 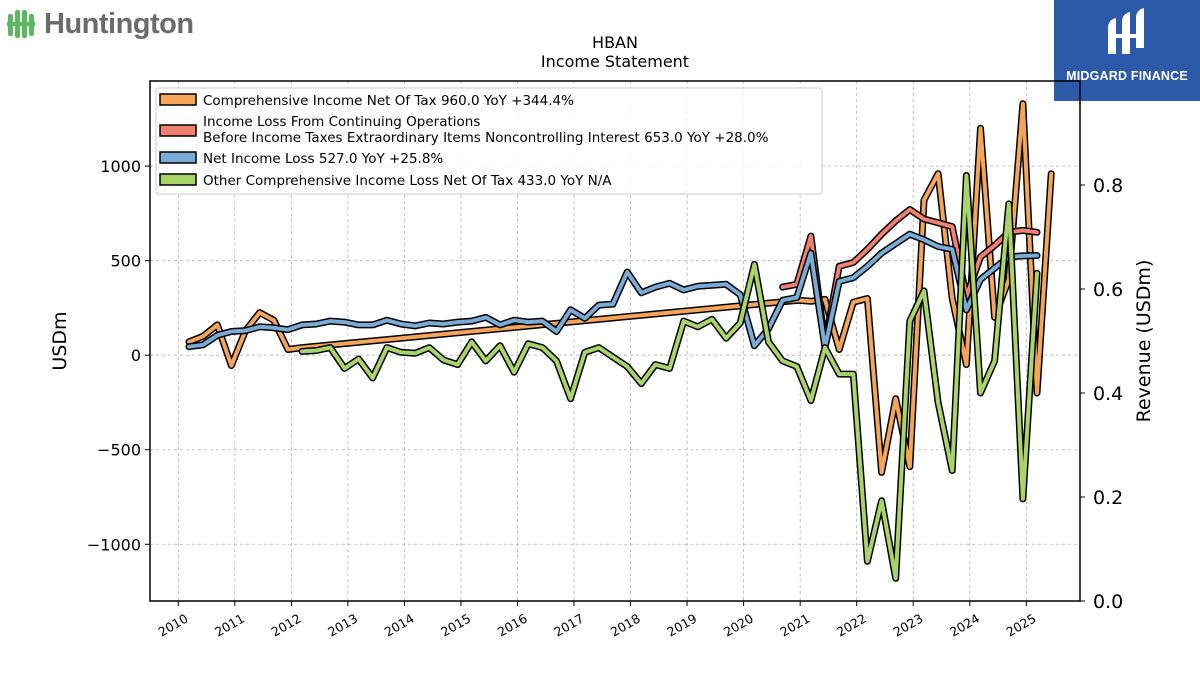 What do you see at coordinates (1108, 186) in the screenshot?
I see `y2-tick-label: 0.8` at bounding box center [1108, 186].